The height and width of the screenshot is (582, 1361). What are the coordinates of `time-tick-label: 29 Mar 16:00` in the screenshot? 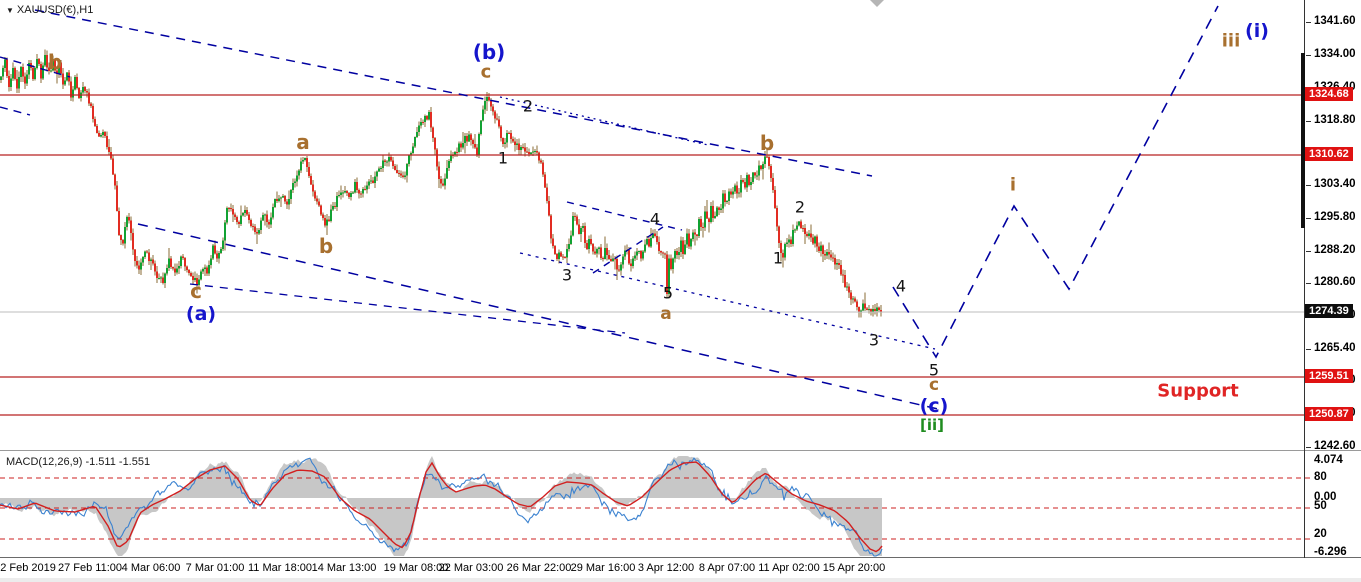 It's located at (603, 568).